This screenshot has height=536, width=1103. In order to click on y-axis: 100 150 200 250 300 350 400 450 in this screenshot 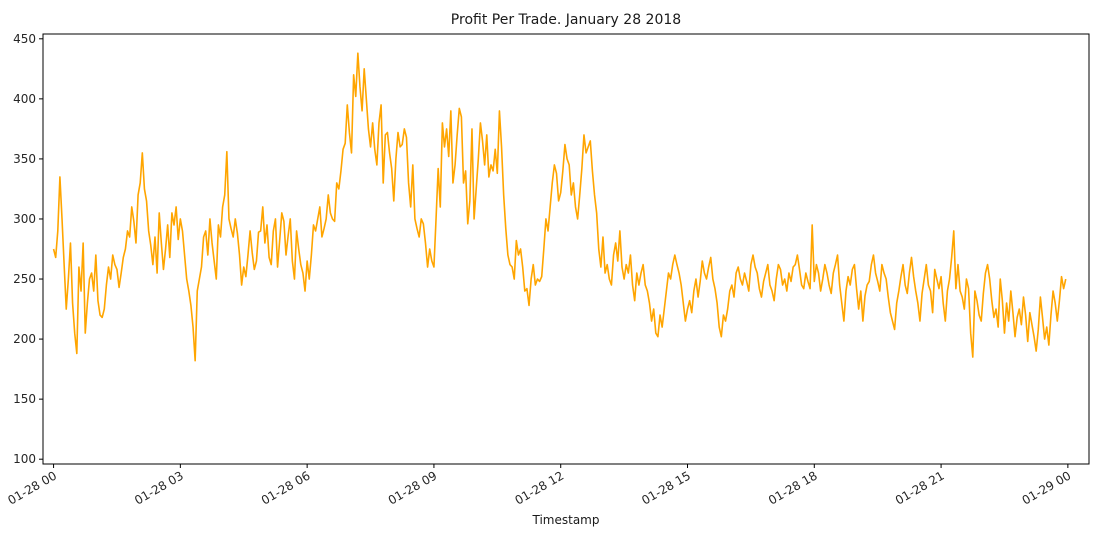, I will do `click(28, 249)`.